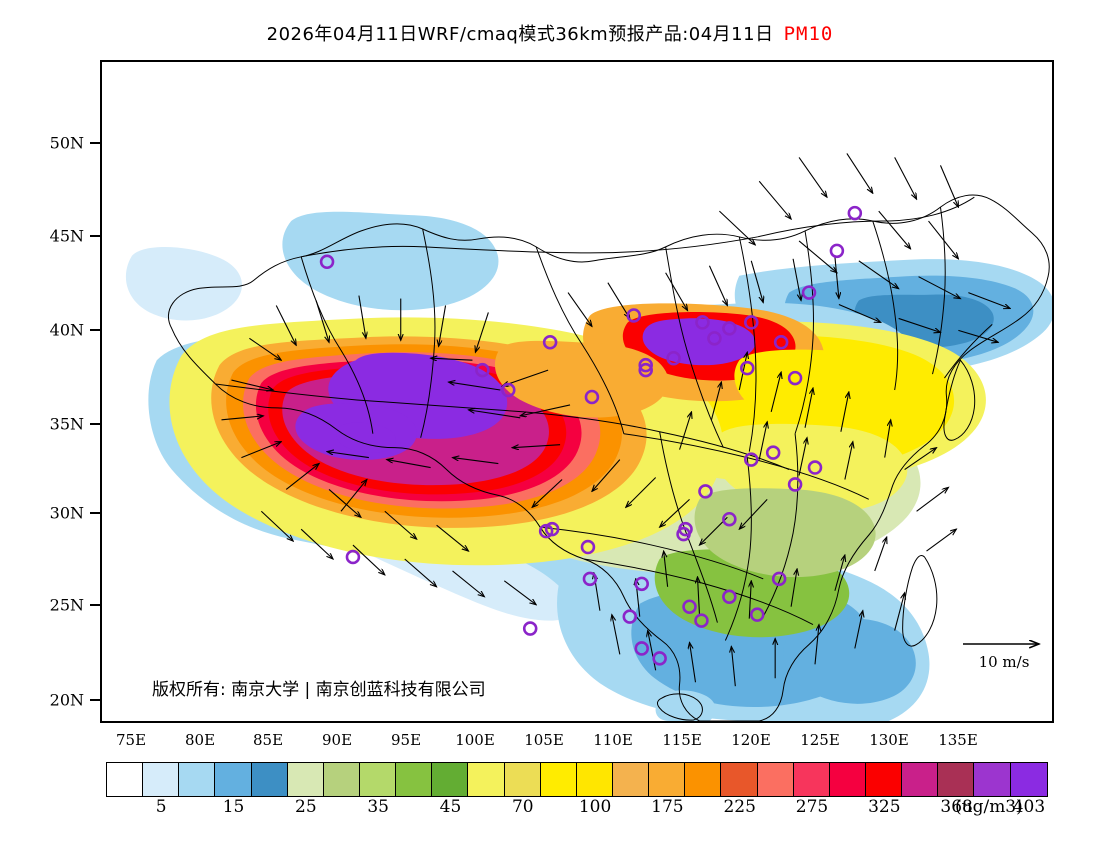  I want to click on longitude-tick-label: 115E, so click(682, 740).